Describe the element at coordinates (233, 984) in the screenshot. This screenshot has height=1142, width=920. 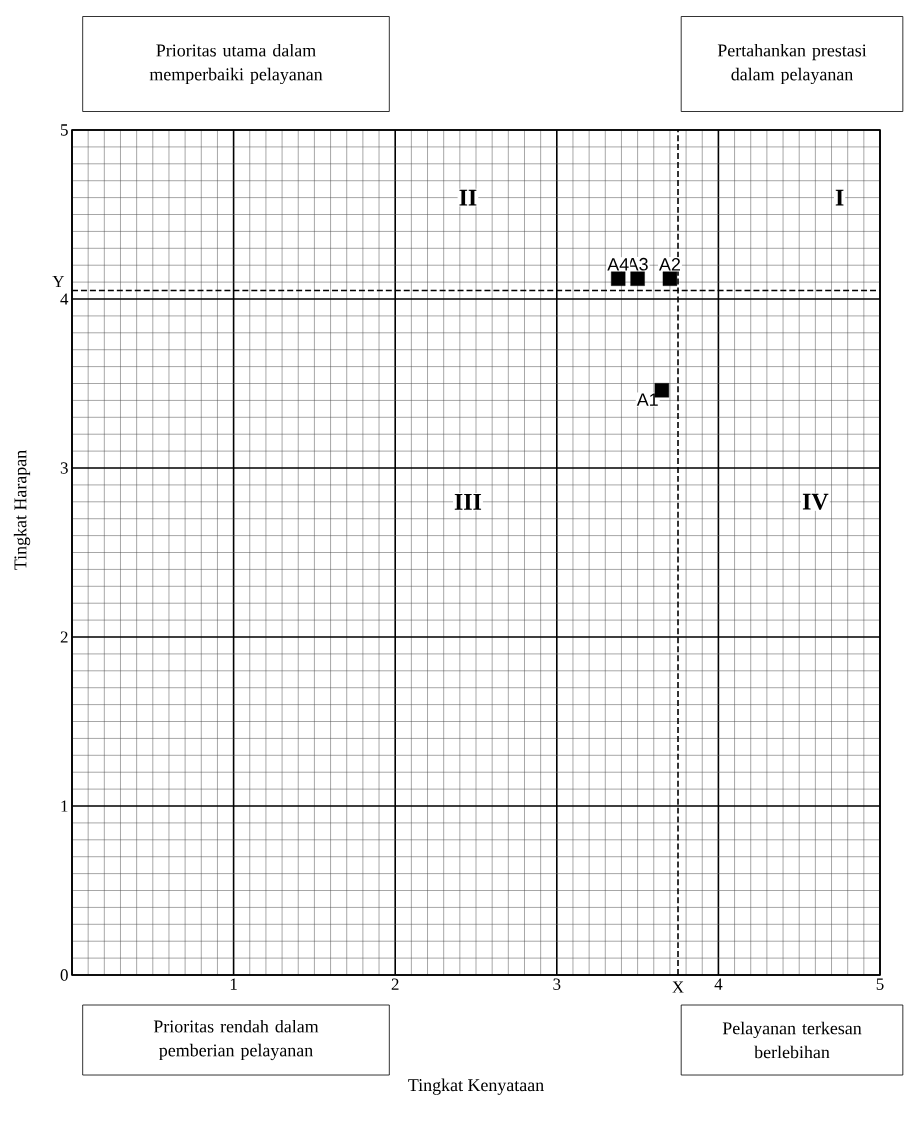
I see `x-tick-label: 1` at that location.